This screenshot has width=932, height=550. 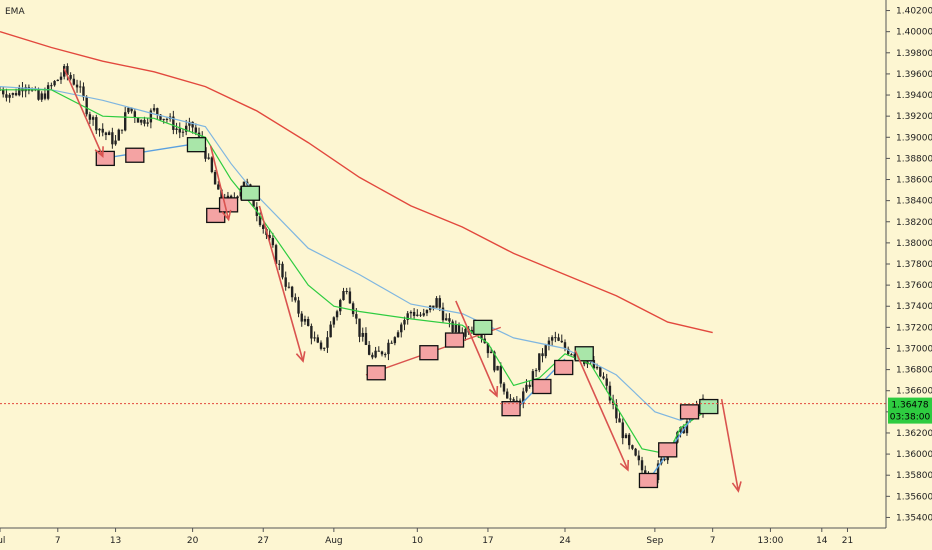 I want to click on x-tick-label: 24, so click(x=565, y=541).